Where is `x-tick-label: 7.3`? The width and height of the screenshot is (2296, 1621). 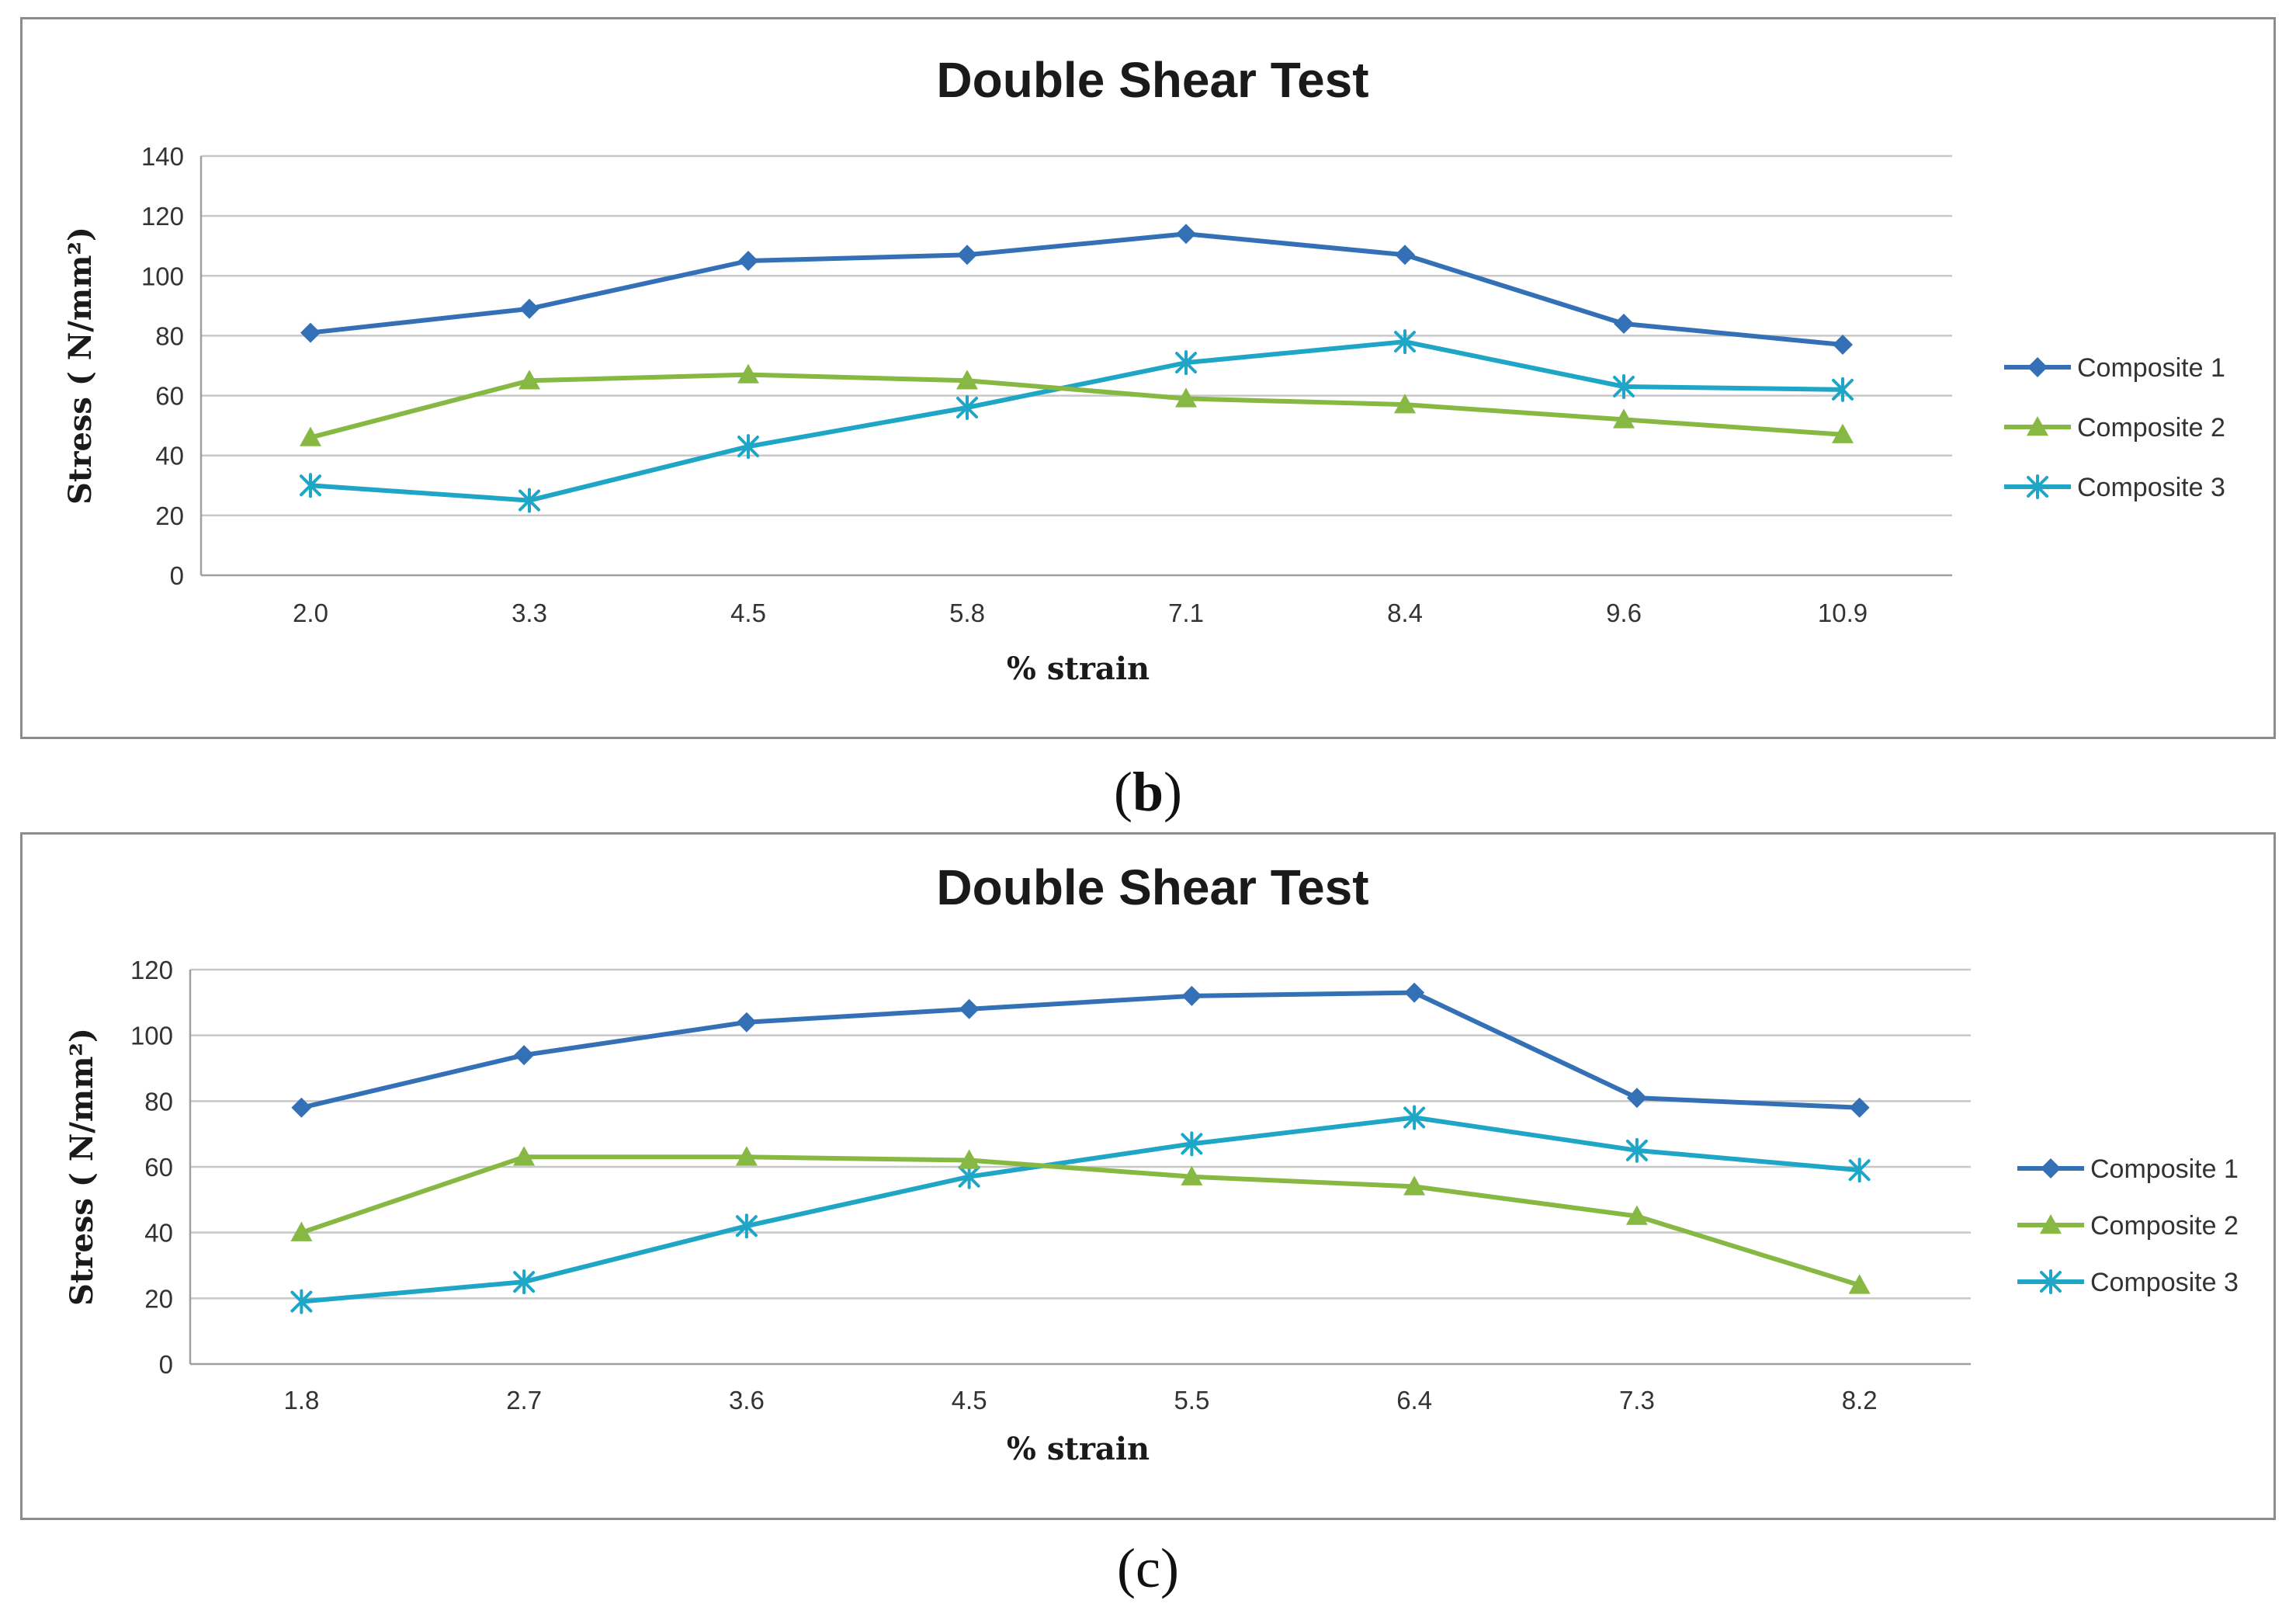 x-tick-label: 7.3 is located at coordinates (1637, 1400).